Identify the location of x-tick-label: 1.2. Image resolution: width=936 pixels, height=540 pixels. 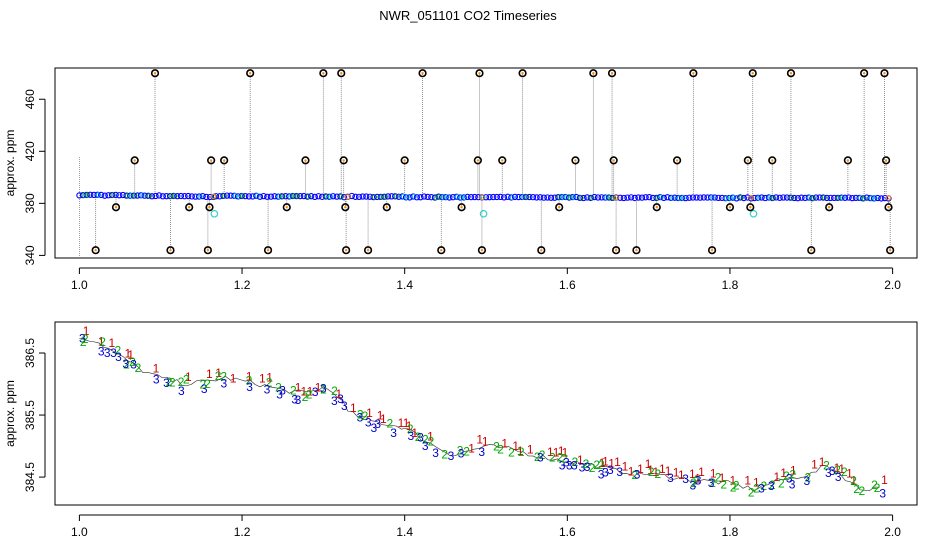
(242, 285).